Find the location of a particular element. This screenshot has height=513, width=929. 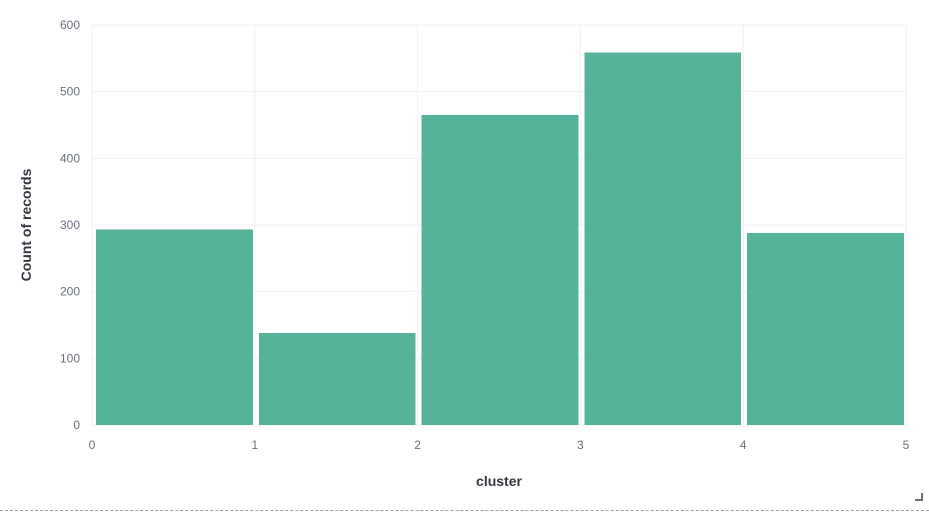

y-tick-label: 300 is located at coordinates (70, 225).